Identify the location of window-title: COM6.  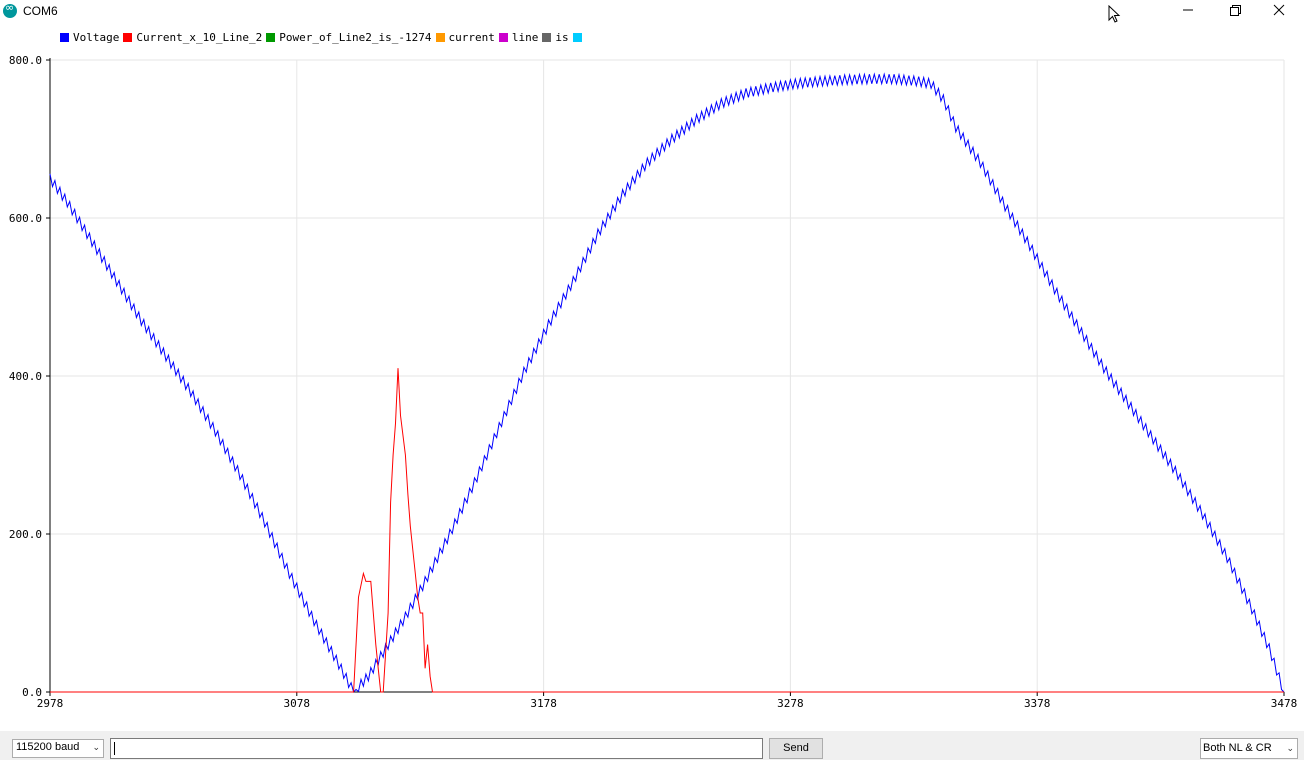
(40, 11).